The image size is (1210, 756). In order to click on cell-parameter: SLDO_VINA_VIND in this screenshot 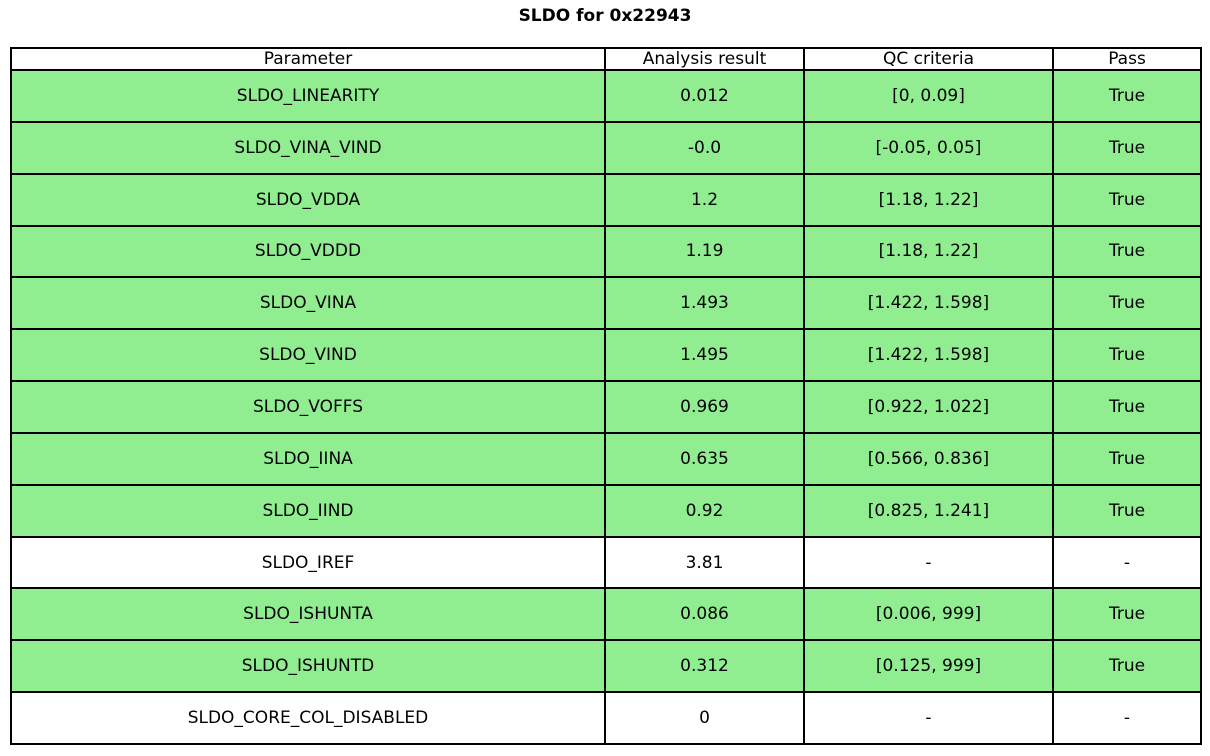, I will do `click(308, 147)`.